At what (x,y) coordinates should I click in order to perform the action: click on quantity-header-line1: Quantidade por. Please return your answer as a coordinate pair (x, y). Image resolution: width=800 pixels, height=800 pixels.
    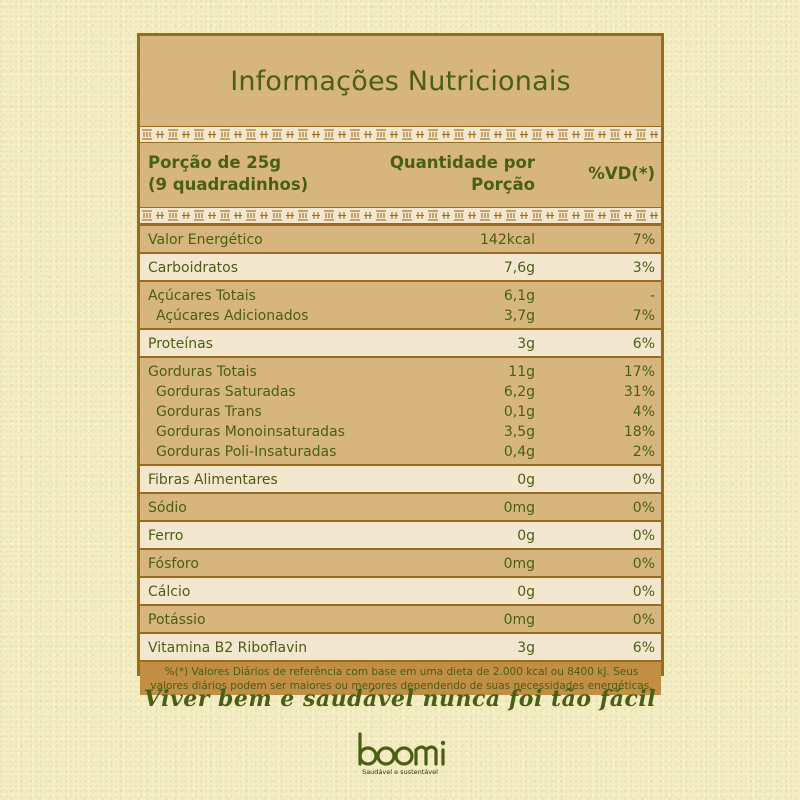
    Looking at the image, I should click on (462, 162).